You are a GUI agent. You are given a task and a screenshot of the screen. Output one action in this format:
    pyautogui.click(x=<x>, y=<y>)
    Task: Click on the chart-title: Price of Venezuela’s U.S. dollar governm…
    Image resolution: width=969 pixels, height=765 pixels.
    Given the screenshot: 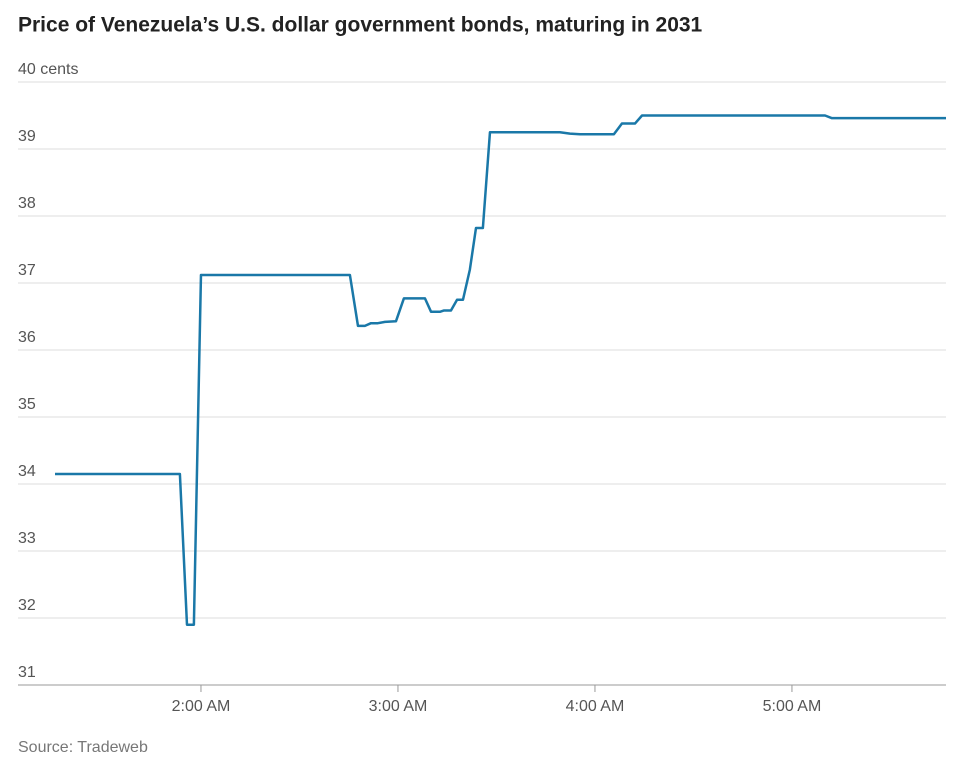 What is the action you would take?
    pyautogui.click(x=360, y=25)
    